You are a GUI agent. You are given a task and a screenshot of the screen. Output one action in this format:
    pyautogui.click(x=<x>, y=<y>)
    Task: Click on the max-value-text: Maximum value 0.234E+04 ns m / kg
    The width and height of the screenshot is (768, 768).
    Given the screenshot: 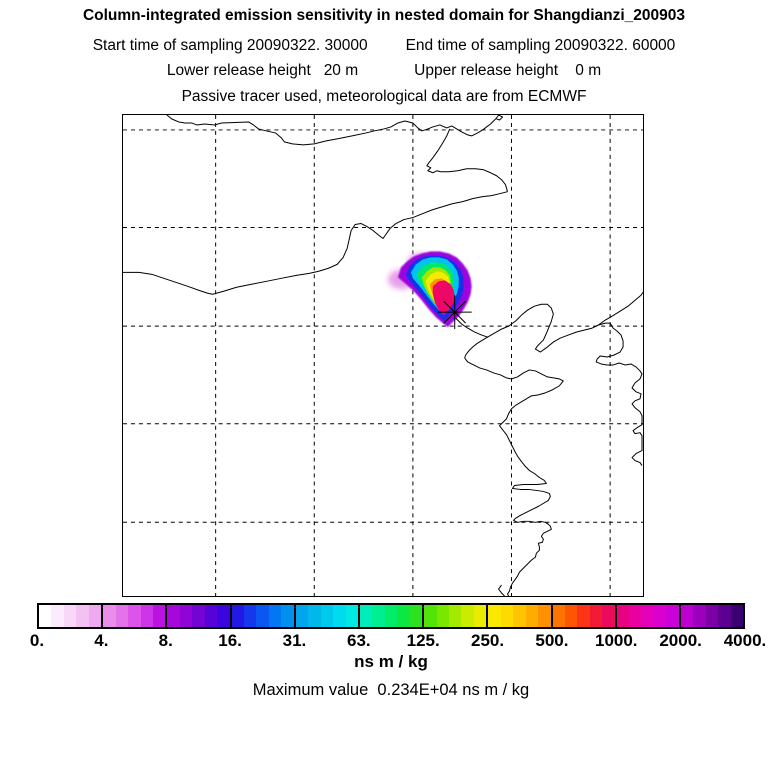 What is the action you would take?
    pyautogui.click(x=391, y=690)
    